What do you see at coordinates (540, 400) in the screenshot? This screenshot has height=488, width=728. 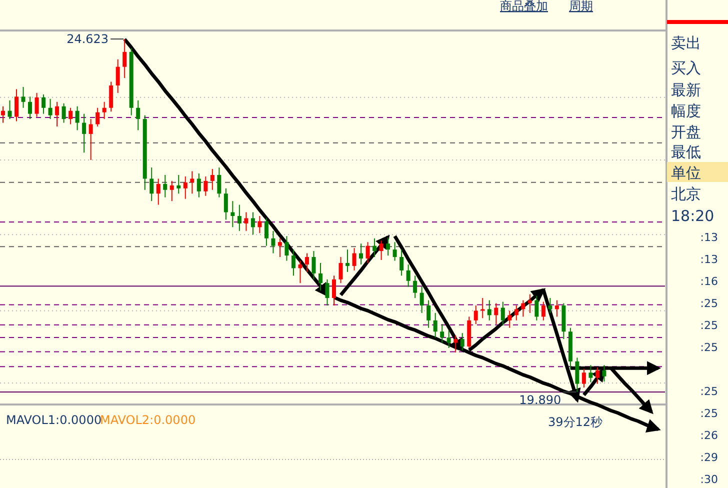 I see `text: 19.890` at bounding box center [540, 400].